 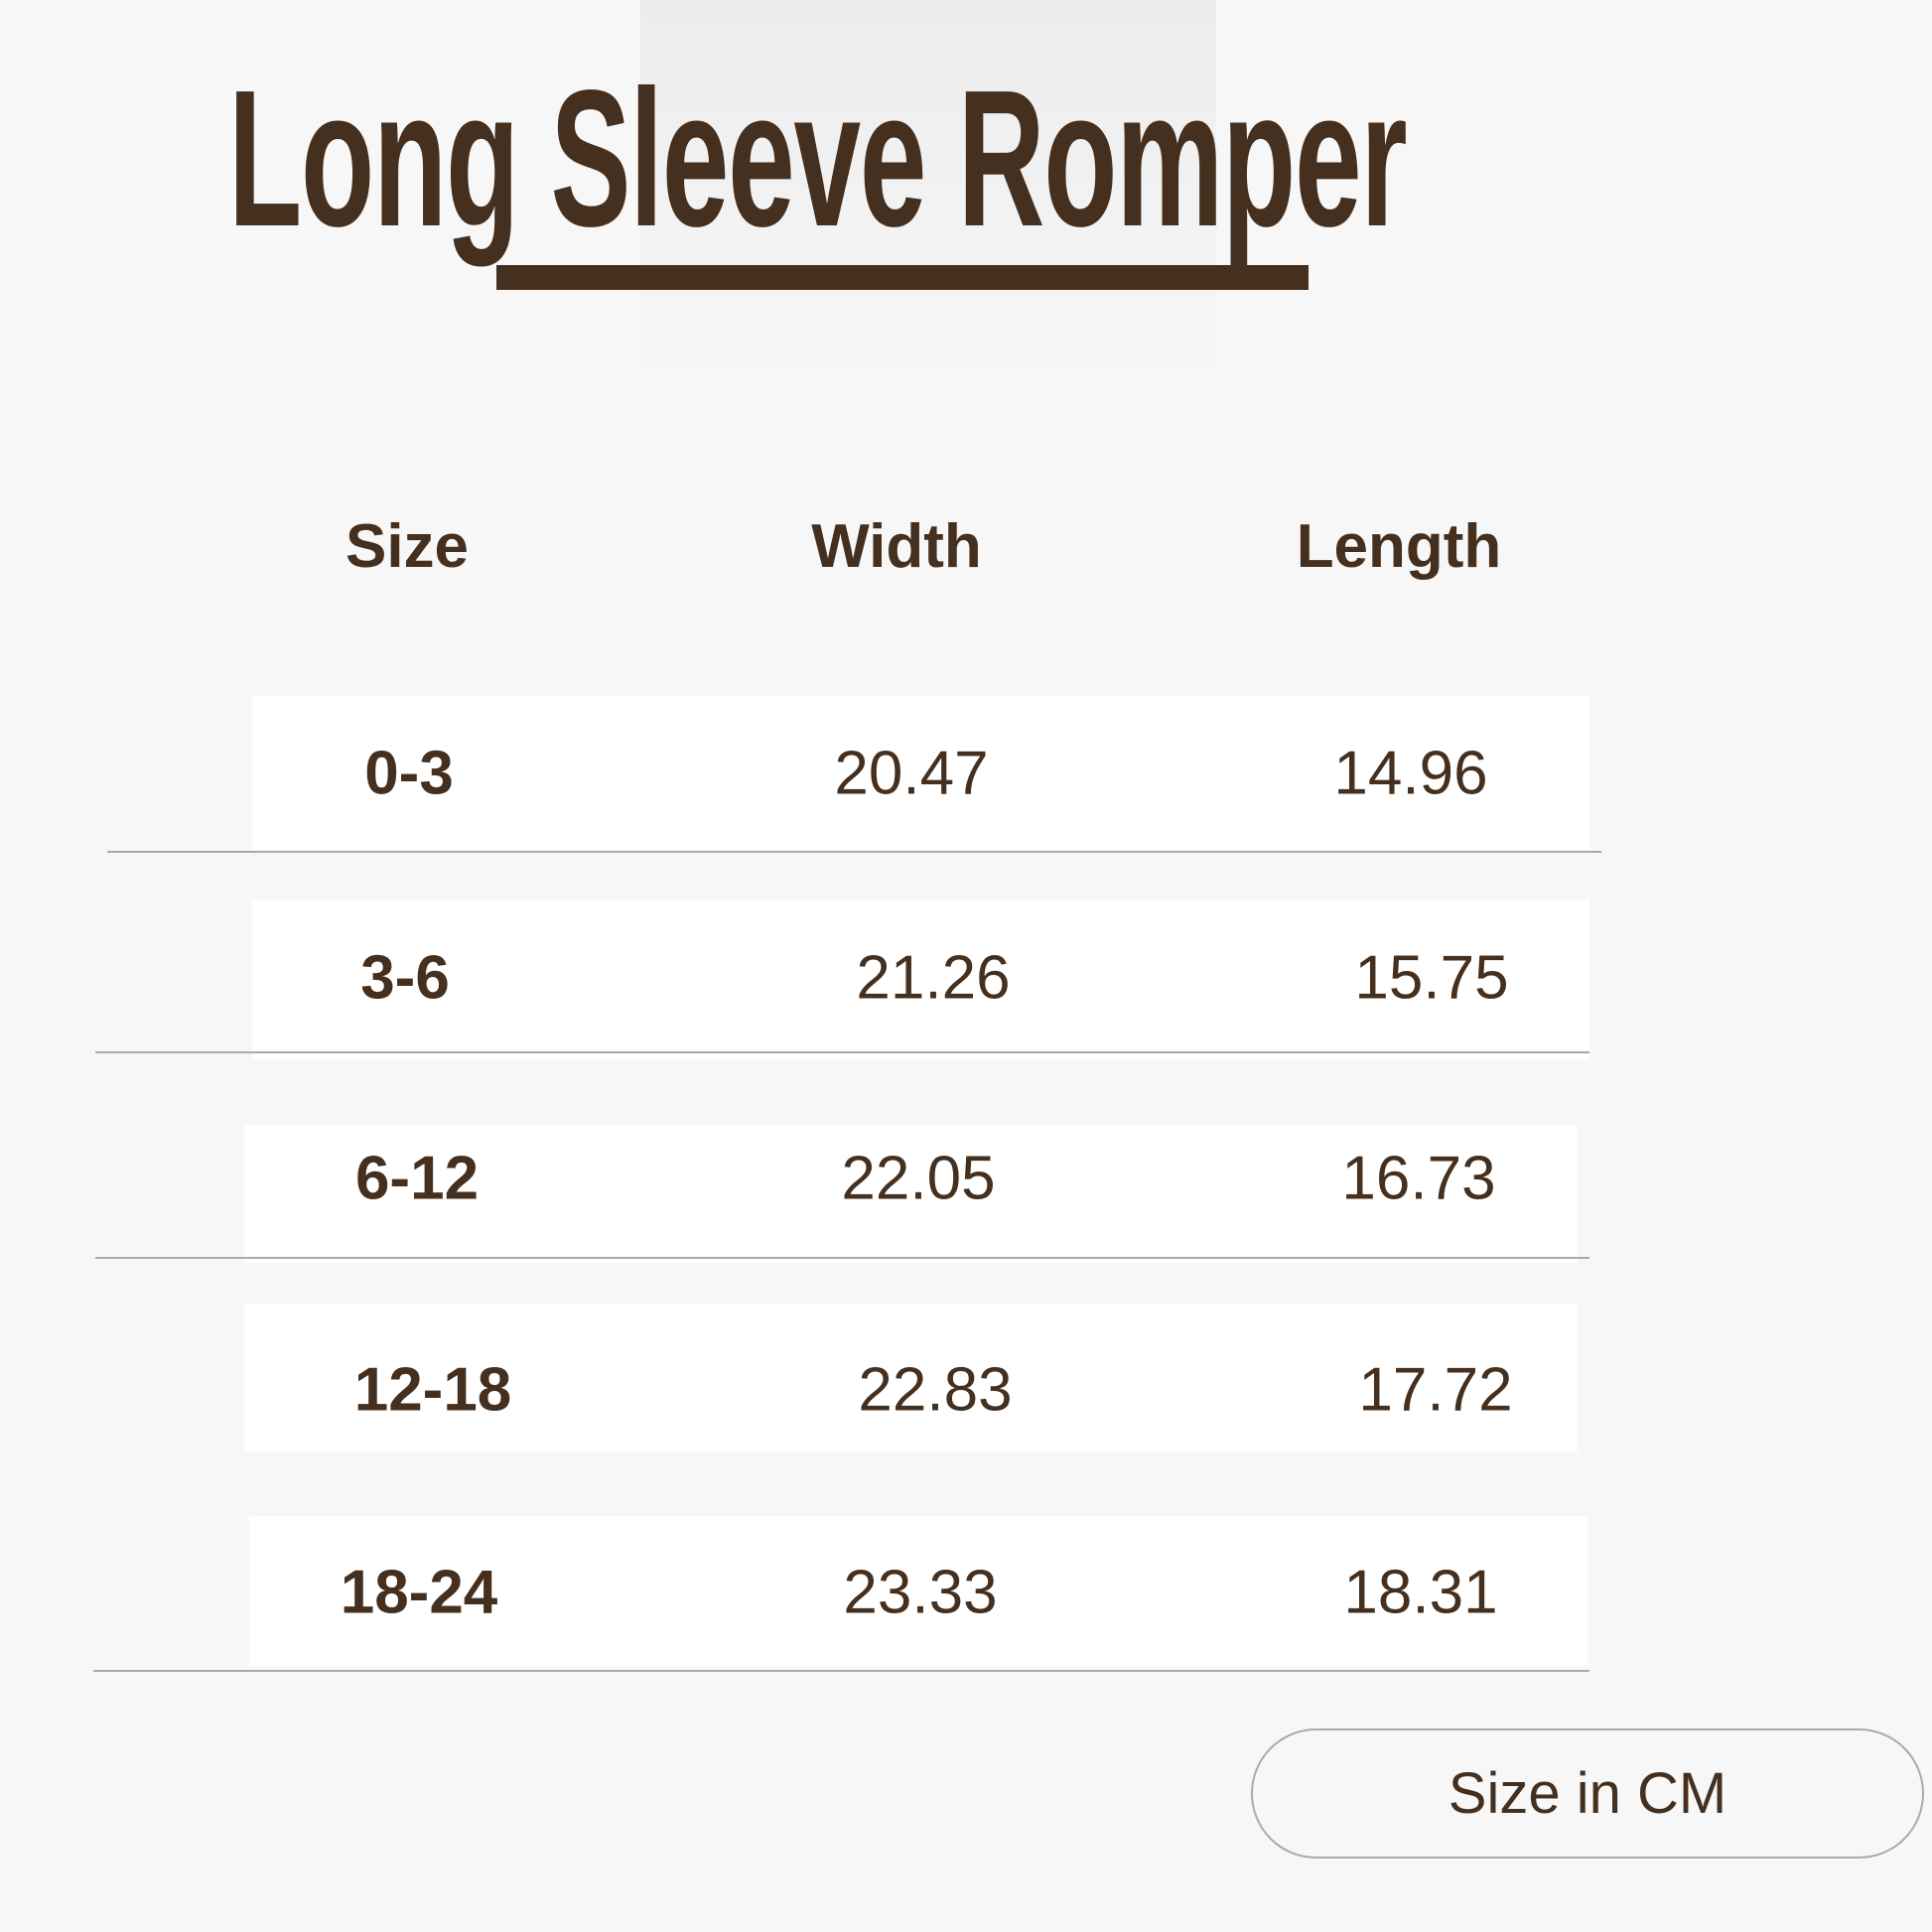 What do you see at coordinates (911, 773) in the screenshot?
I see `cell-width: 20.47` at bounding box center [911, 773].